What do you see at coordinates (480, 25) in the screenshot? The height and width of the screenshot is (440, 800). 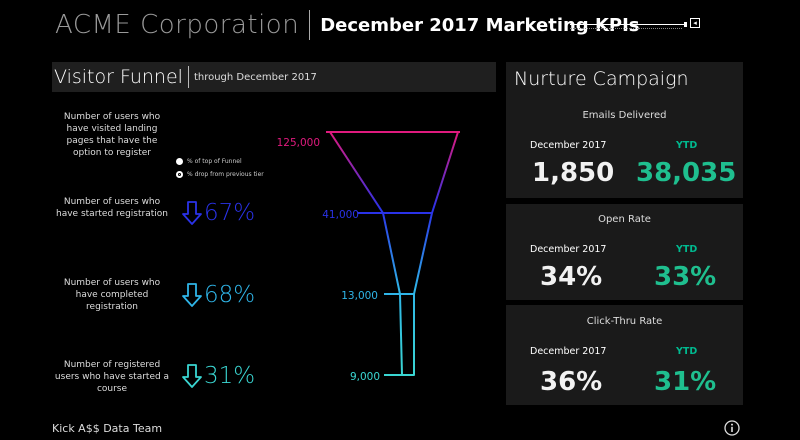 I see `report-title: December 2017 Marketing KPIs` at bounding box center [480, 25].